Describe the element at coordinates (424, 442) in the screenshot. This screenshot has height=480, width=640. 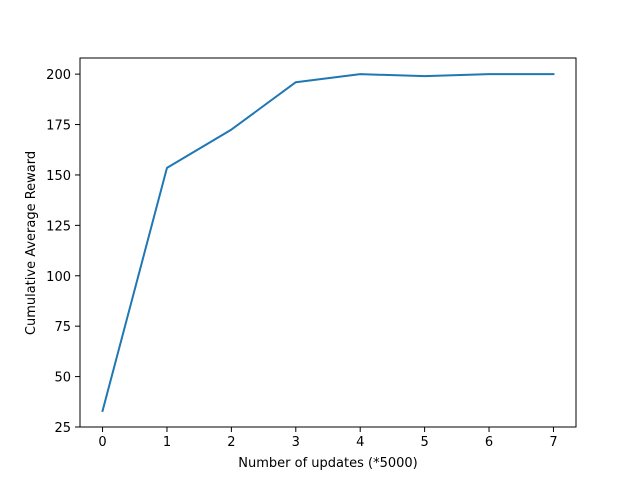
I see `x-tick-label: 5` at that location.